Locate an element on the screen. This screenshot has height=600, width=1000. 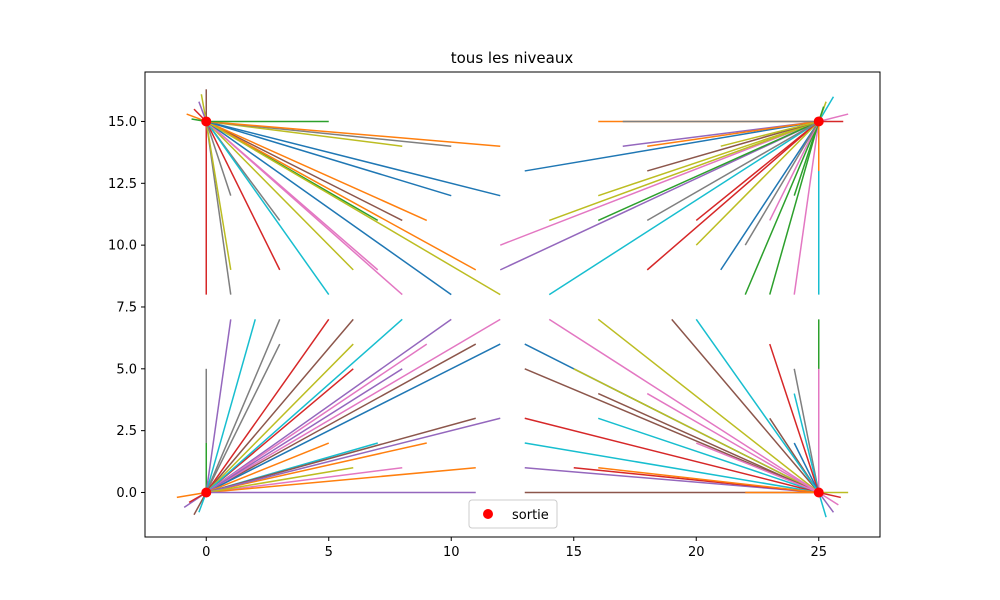
x-tick-label: 15 is located at coordinates (573, 552).